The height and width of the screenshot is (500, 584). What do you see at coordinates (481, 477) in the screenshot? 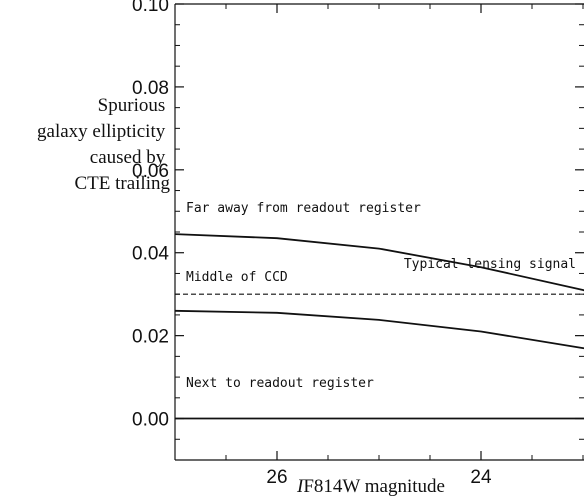
I see `x-tick-label: 24` at bounding box center [481, 477].